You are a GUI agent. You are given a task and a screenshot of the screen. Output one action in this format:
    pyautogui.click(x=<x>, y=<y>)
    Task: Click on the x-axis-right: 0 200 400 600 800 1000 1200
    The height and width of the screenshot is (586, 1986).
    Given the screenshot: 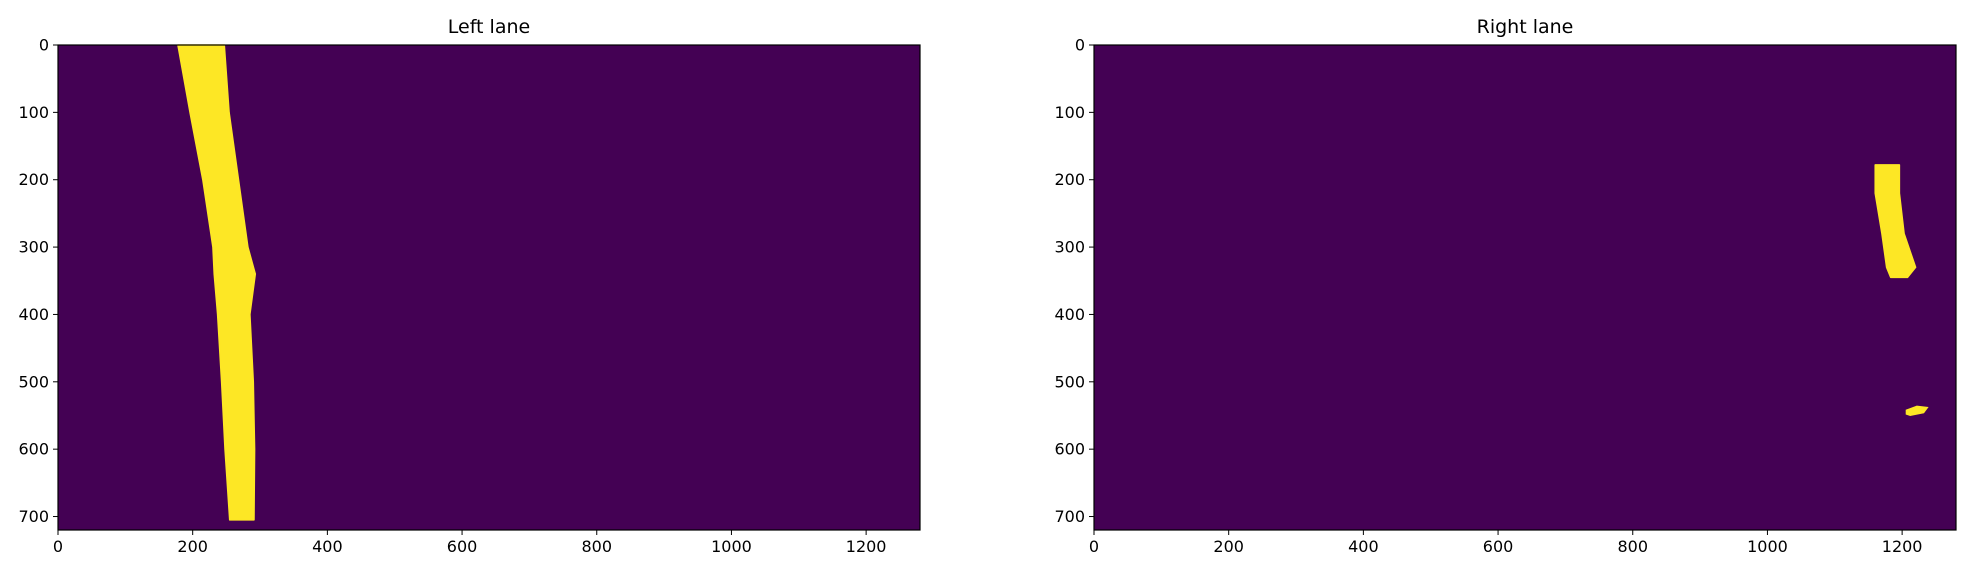 What is the action you would take?
    pyautogui.click(x=1506, y=543)
    